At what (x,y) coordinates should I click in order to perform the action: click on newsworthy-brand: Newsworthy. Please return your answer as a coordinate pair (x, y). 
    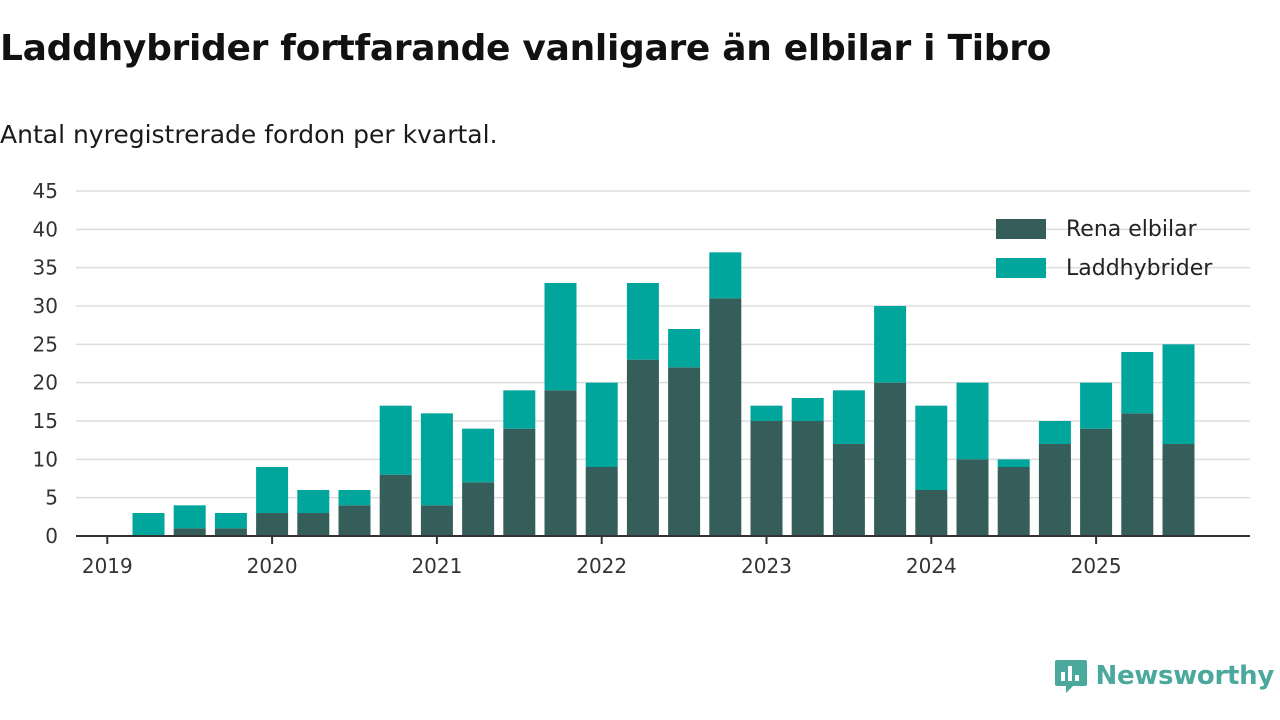
    Looking at the image, I should click on (1164, 676).